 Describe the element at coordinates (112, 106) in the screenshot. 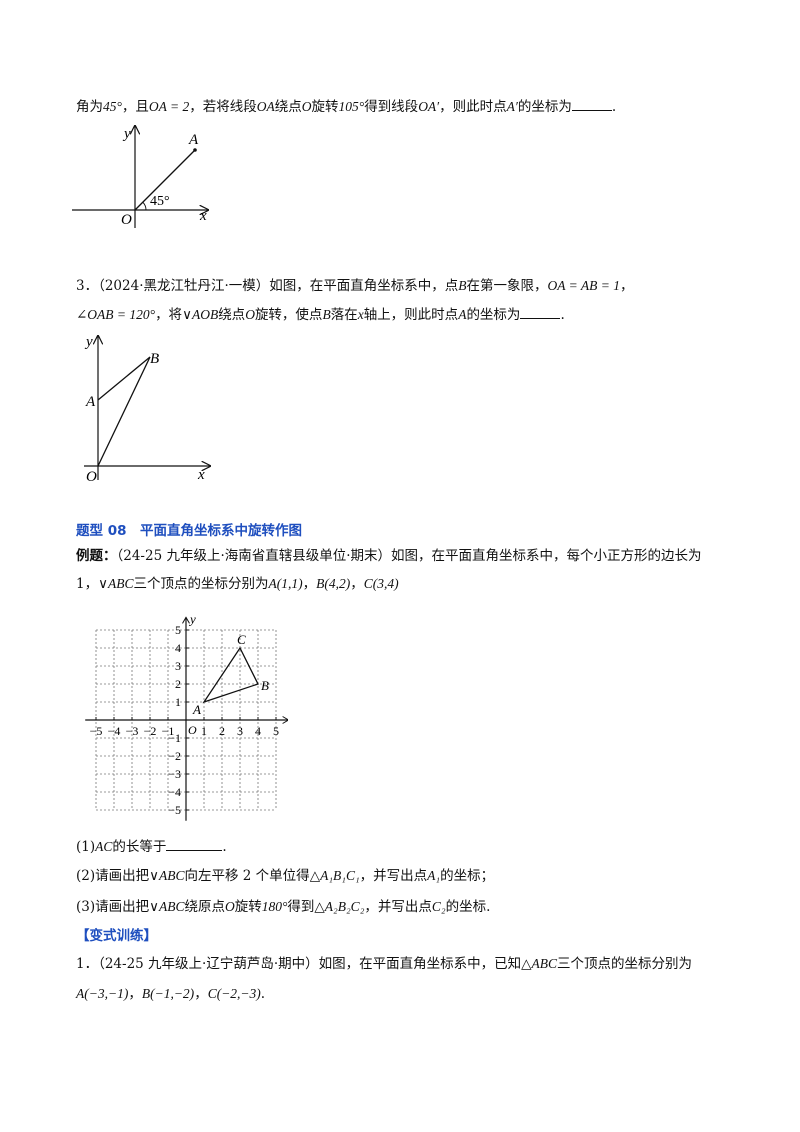

I see `q2-angle-45: 45°` at that location.